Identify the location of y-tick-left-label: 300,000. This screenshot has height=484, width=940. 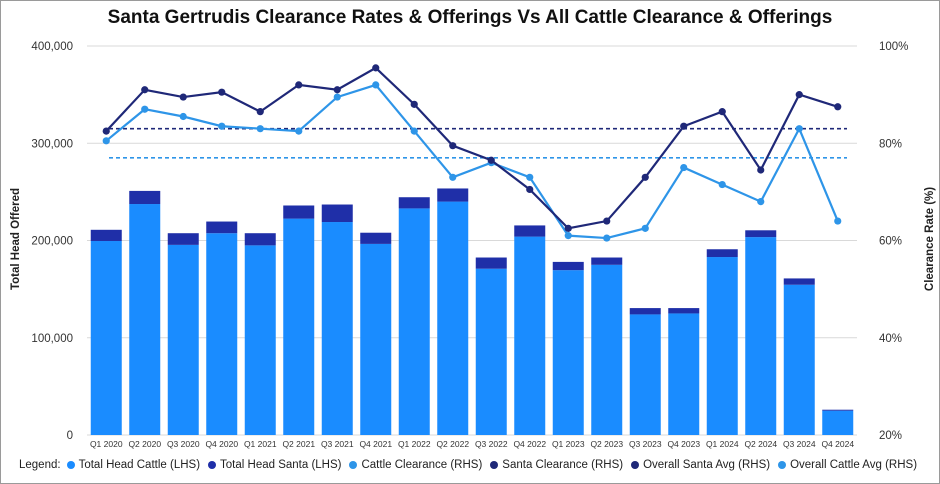
(52, 144).